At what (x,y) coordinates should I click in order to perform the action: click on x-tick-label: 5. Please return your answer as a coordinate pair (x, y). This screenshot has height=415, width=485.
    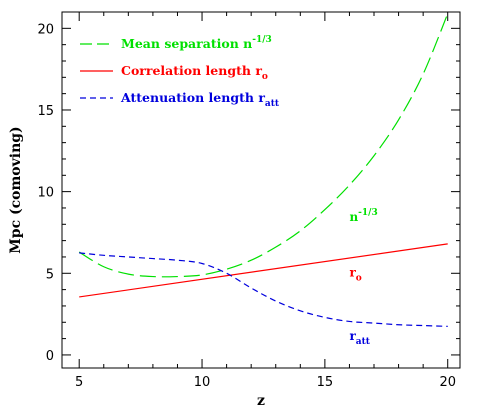
    Looking at the image, I should click on (79, 382).